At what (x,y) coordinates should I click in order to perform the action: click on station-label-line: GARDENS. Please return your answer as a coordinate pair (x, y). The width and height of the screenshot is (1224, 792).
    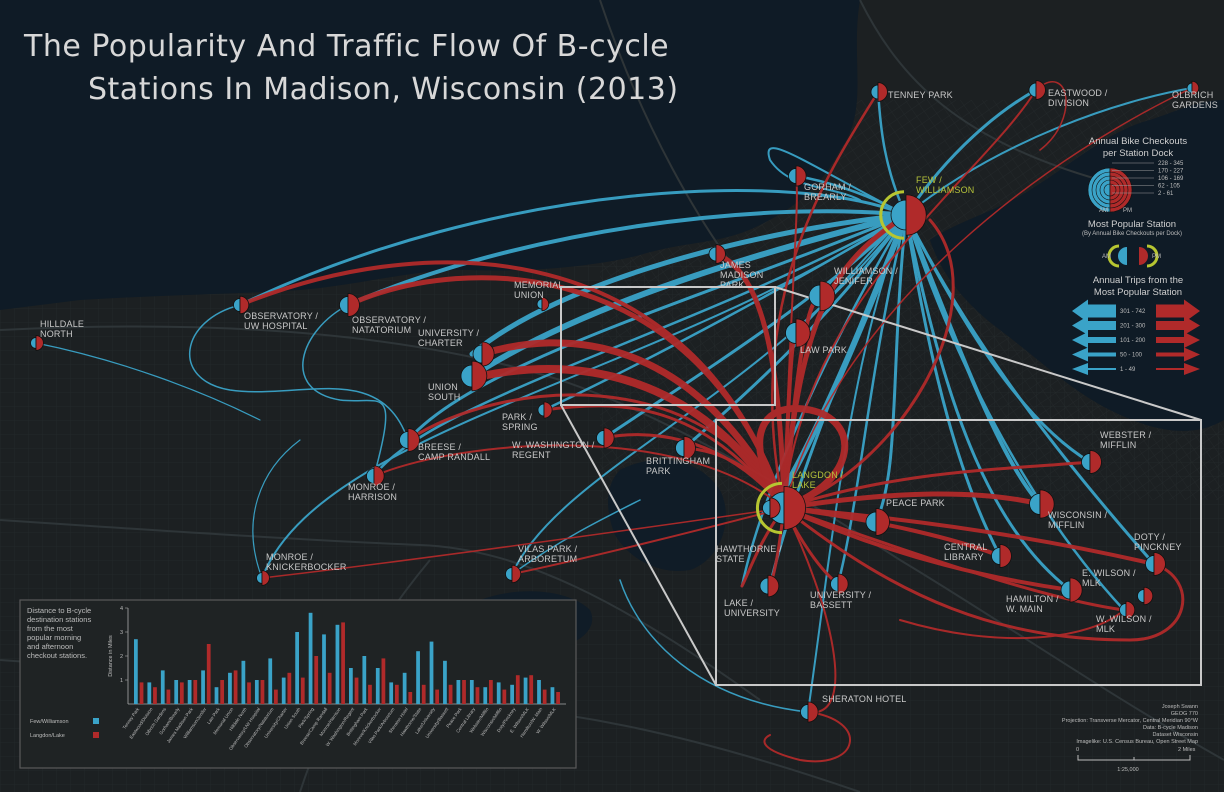
    Looking at the image, I should click on (1195, 105).